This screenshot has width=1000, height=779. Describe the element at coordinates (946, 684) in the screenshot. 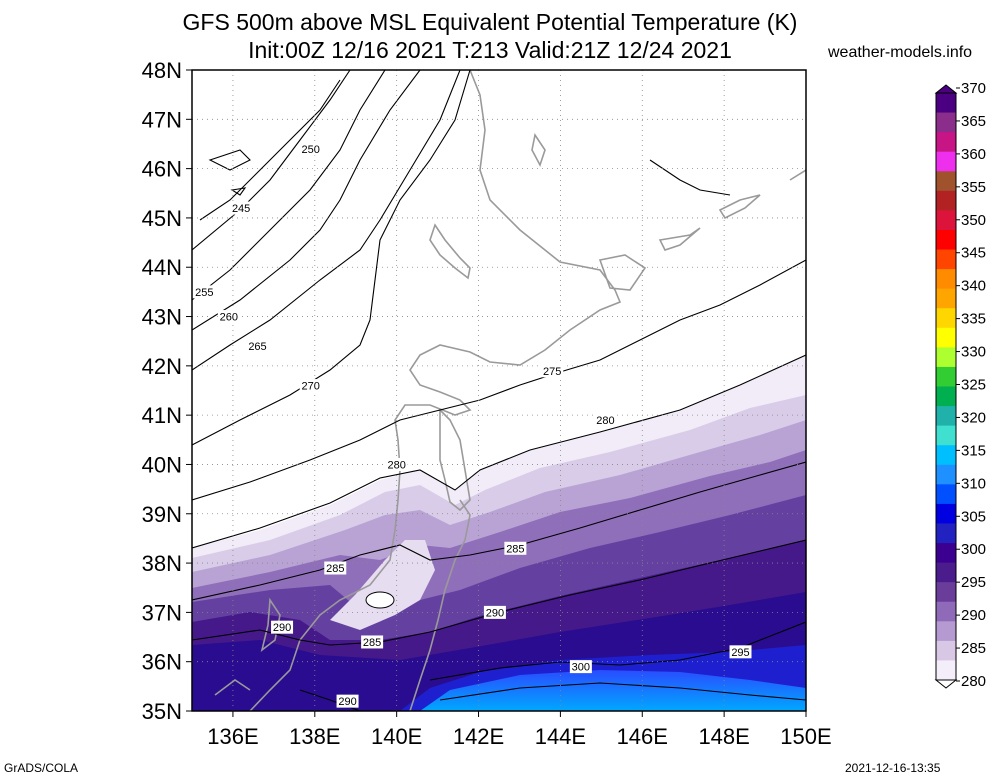

I see `colorbar-min-arrow` at that location.